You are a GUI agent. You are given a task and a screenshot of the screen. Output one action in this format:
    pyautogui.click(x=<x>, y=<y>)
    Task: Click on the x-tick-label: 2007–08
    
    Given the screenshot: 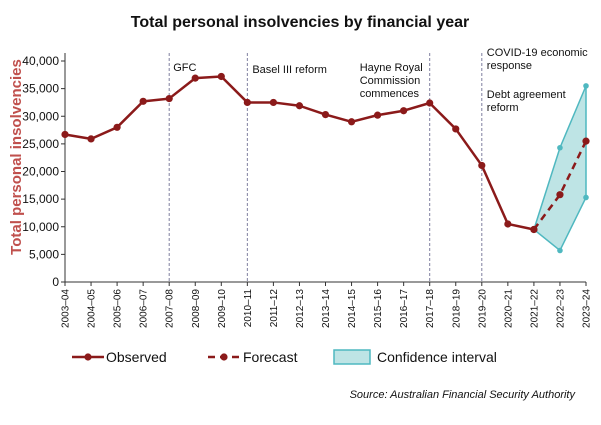 What is the action you would take?
    pyautogui.click(x=170, y=308)
    